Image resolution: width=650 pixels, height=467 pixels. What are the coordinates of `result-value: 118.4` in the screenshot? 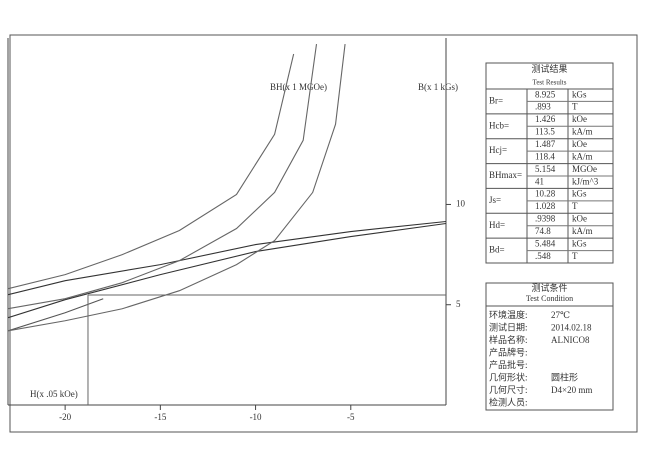 It's located at (545, 156).